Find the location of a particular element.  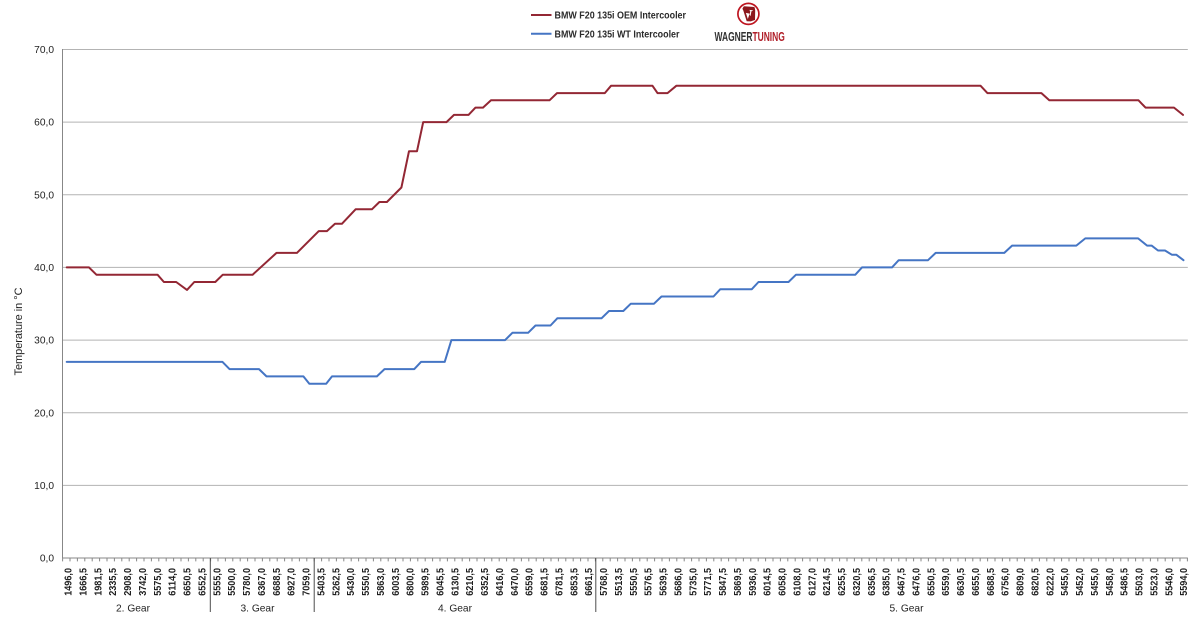

svg-text: 6470,0 is located at coordinates (515, 581).